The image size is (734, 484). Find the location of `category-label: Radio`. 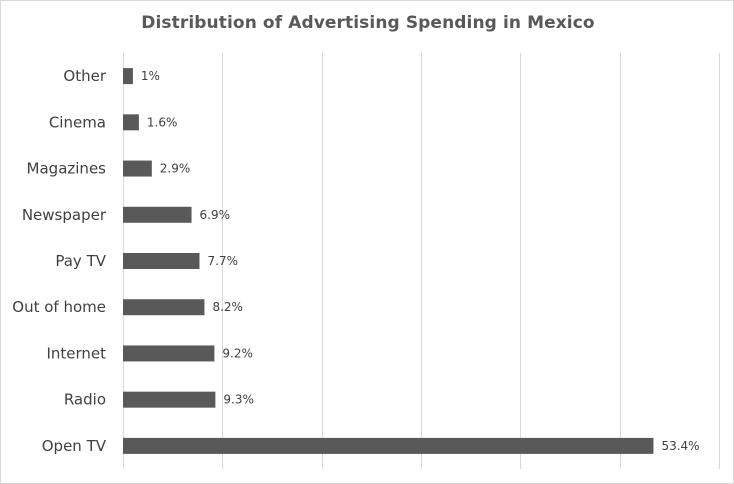

category-label: Radio is located at coordinates (85, 400).